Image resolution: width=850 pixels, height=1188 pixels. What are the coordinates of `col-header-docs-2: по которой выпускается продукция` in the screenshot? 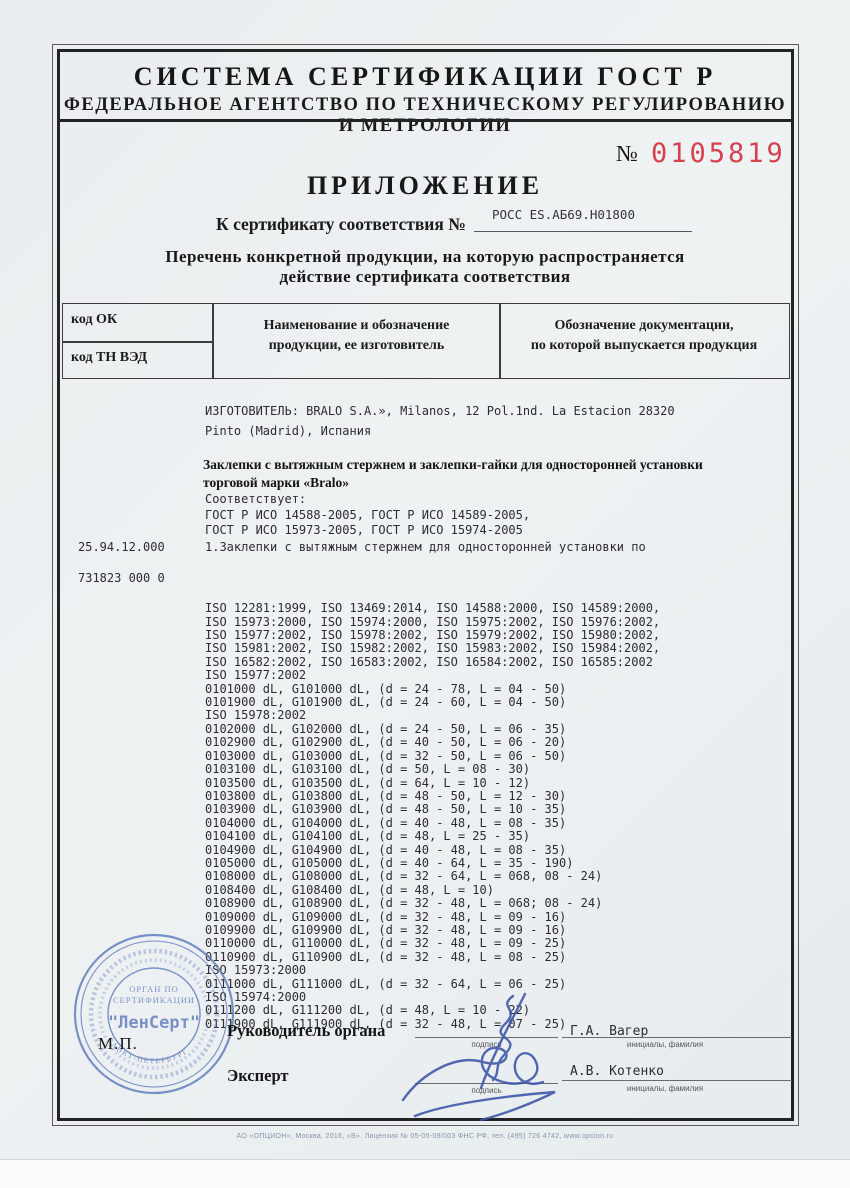 It's located at (644, 345).